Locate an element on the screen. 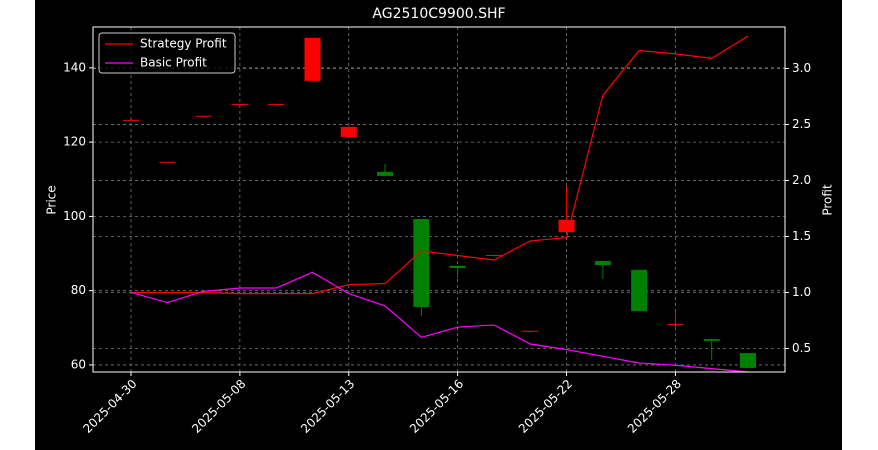 The width and height of the screenshot is (878, 450). legend-label: Strategy Profit is located at coordinates (183, 44).